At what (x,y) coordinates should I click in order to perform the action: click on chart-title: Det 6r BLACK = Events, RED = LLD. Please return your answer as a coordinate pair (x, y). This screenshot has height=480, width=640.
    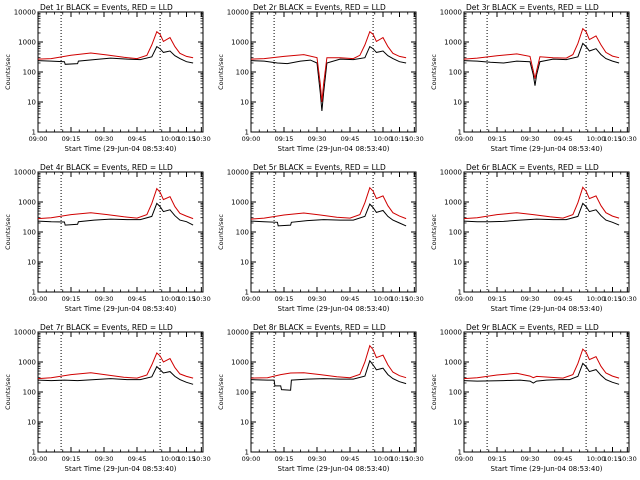
    Looking at the image, I should click on (532, 167).